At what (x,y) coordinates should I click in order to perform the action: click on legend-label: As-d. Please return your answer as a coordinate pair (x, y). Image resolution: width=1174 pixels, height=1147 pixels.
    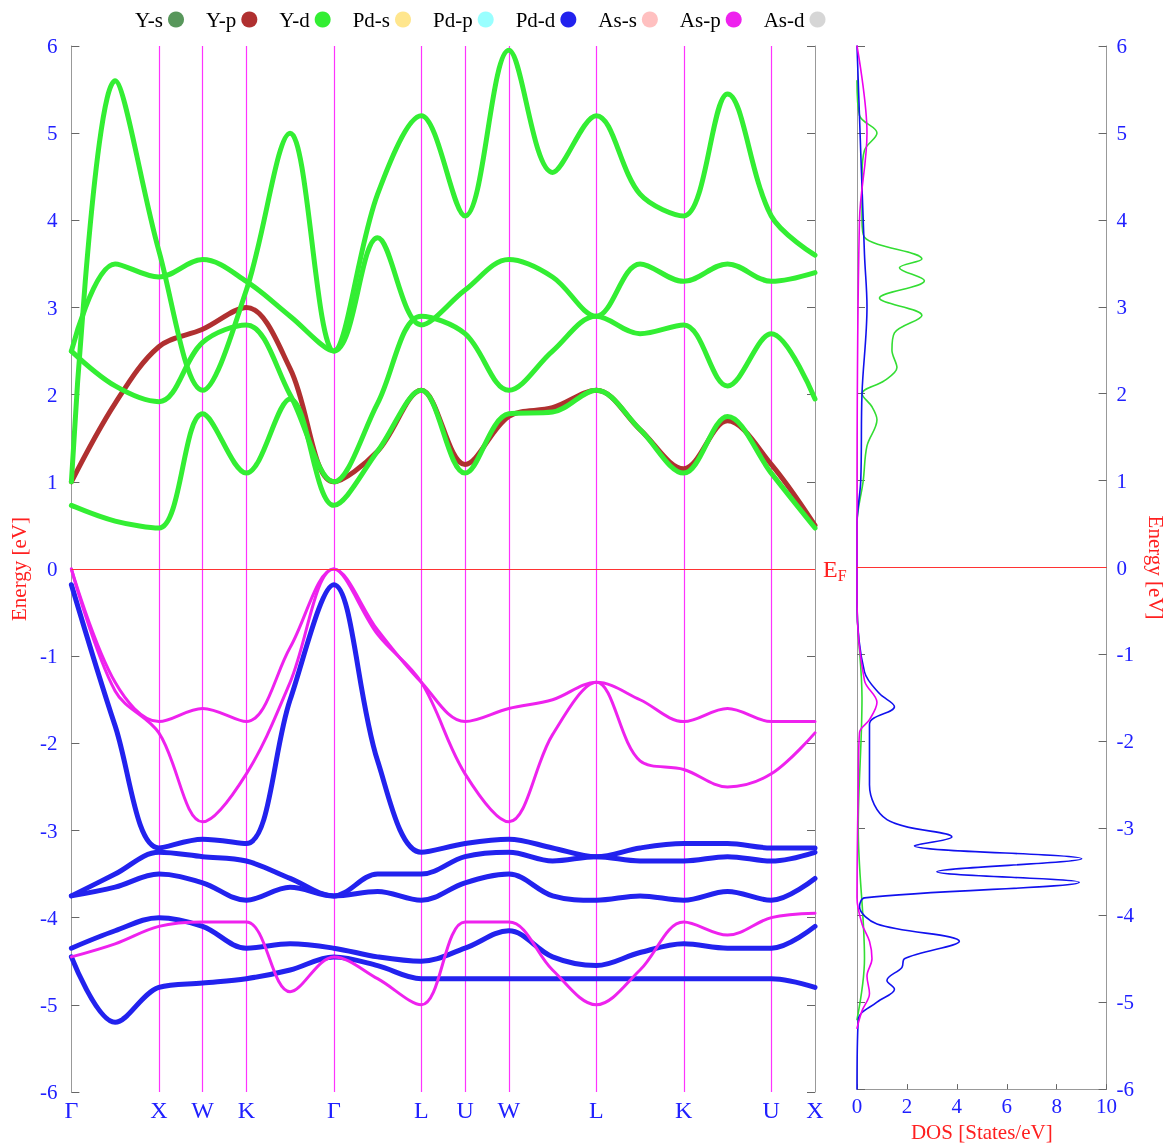
    Looking at the image, I should click on (784, 19).